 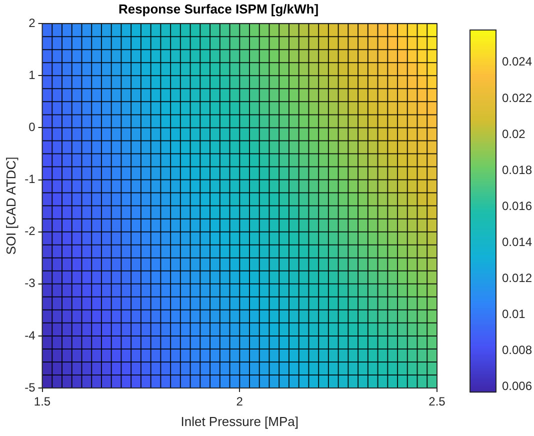 What do you see at coordinates (437, 401) in the screenshot?
I see `x-tick-label: 2.5` at bounding box center [437, 401].